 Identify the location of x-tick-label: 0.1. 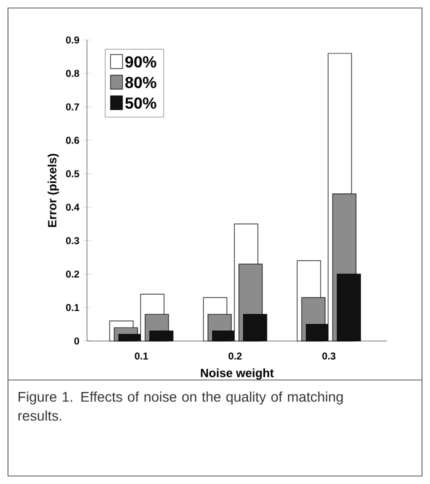
(141, 356).